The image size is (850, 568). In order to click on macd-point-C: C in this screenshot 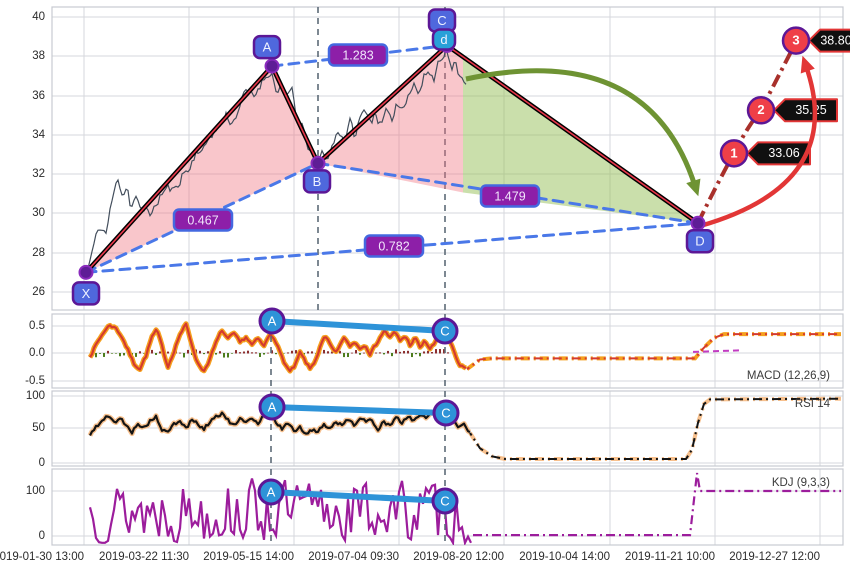, I will do `click(445, 331)`.